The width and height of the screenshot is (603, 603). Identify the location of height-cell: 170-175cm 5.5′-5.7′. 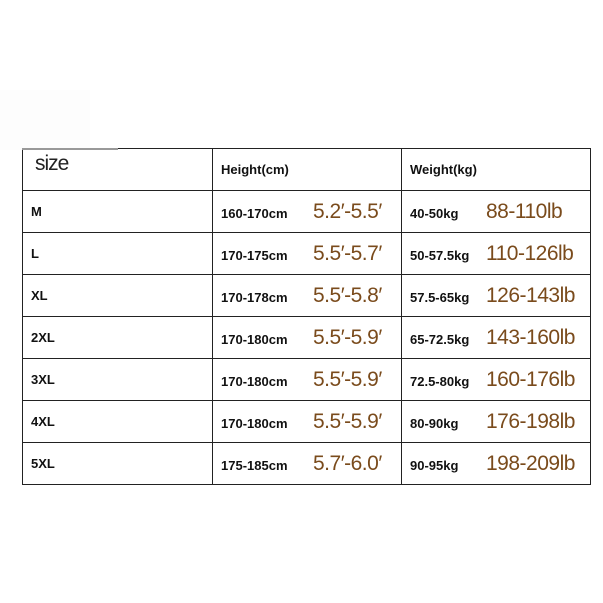
(307, 253).